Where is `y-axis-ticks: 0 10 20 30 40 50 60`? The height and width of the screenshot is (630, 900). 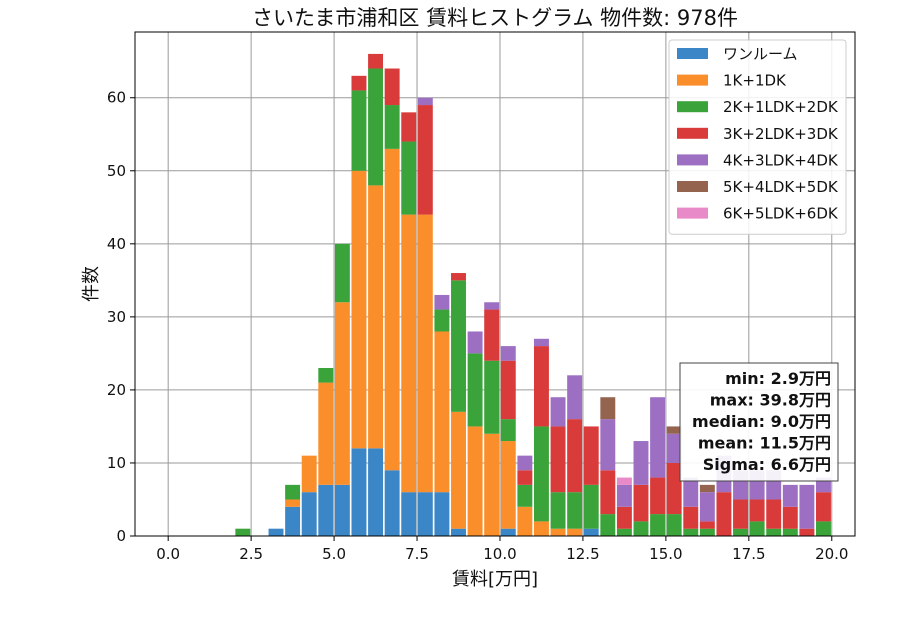
y-axis-ticks: 0 10 20 30 40 50 60 is located at coordinates (121, 317).